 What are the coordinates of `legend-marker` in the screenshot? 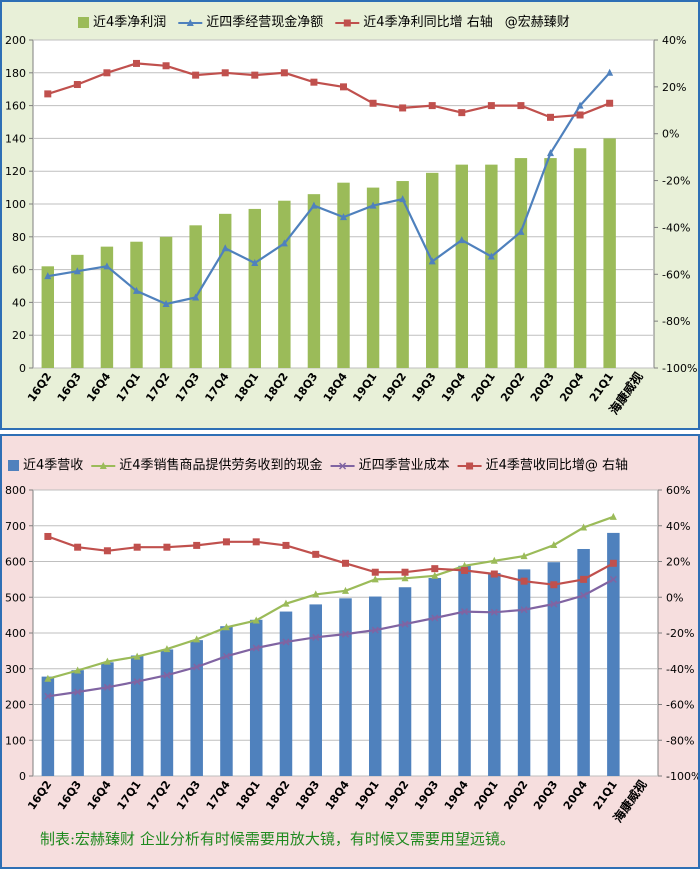 It's located at (347, 23).